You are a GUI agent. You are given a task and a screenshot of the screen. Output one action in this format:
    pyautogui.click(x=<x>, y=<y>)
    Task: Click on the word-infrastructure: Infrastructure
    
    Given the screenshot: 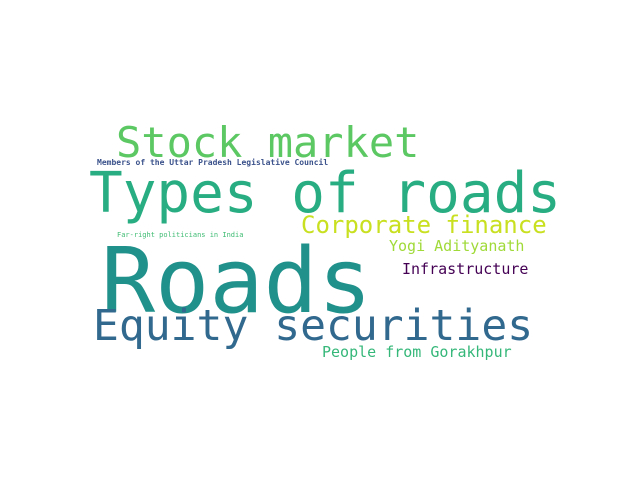 What is the action you would take?
    pyautogui.click(x=465, y=269)
    